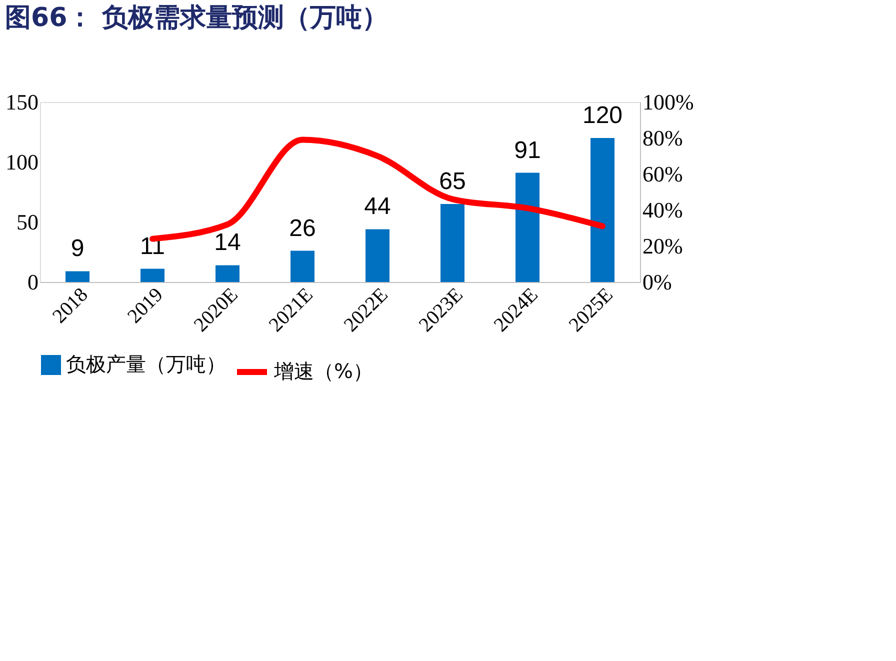  What do you see at coordinates (662, 210) in the screenshot?
I see `y2-tick-label: 40%` at bounding box center [662, 210].